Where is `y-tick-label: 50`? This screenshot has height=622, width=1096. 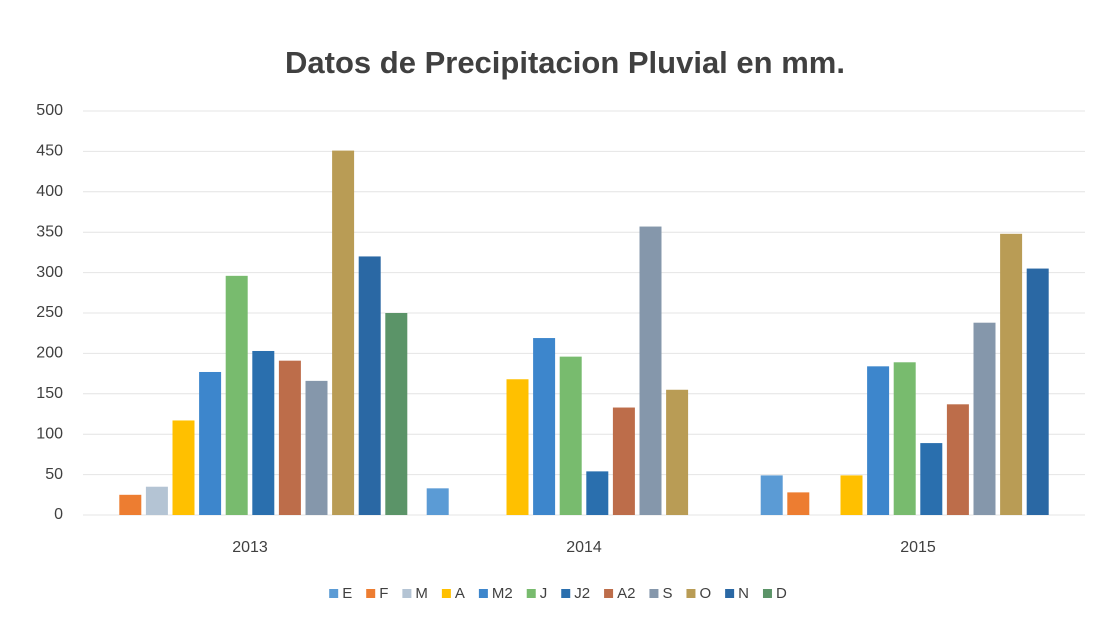 y-tick-label: 50 is located at coordinates (54, 474).